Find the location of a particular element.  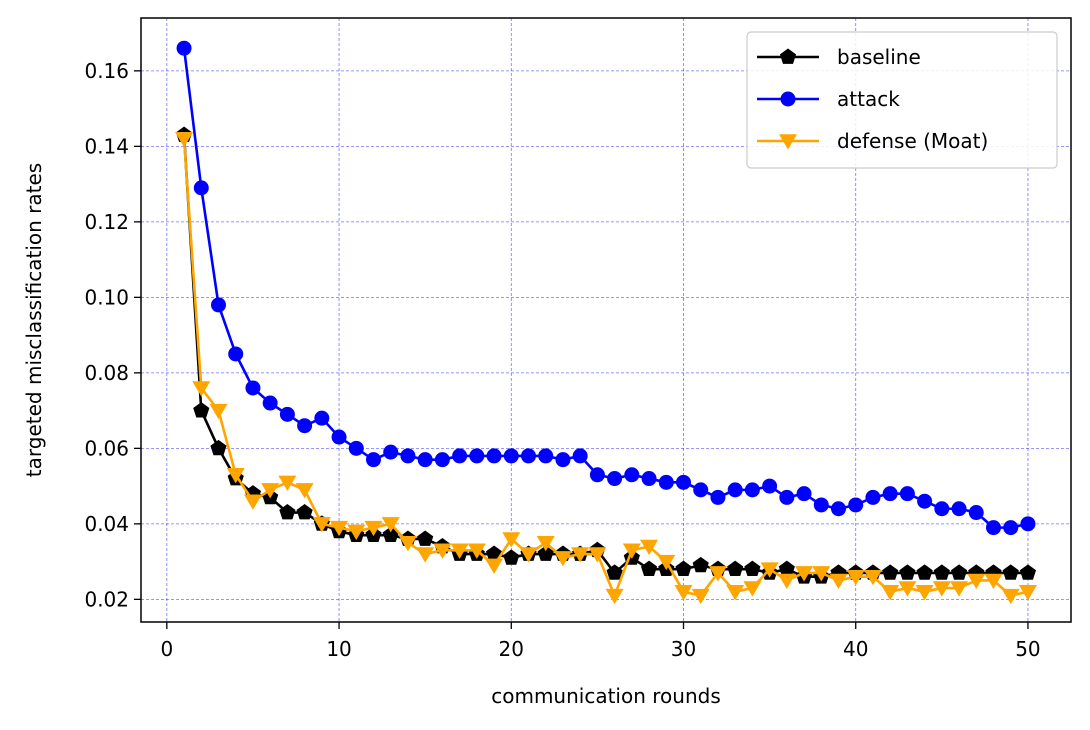

y-tick-label: 0.16 is located at coordinates (106, 71).